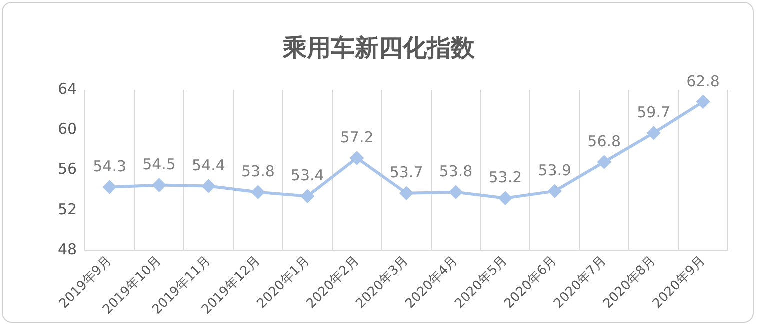 This screenshot has width=758, height=327. Describe the element at coordinates (68, 209) in the screenshot. I see `y-tick-label: 52` at that location.